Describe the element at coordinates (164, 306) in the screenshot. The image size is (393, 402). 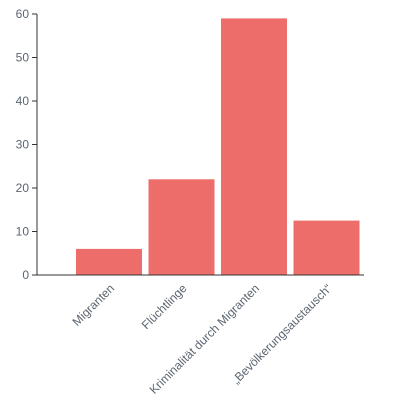
I see `x-category-label: Flüchtlinge` at that location.